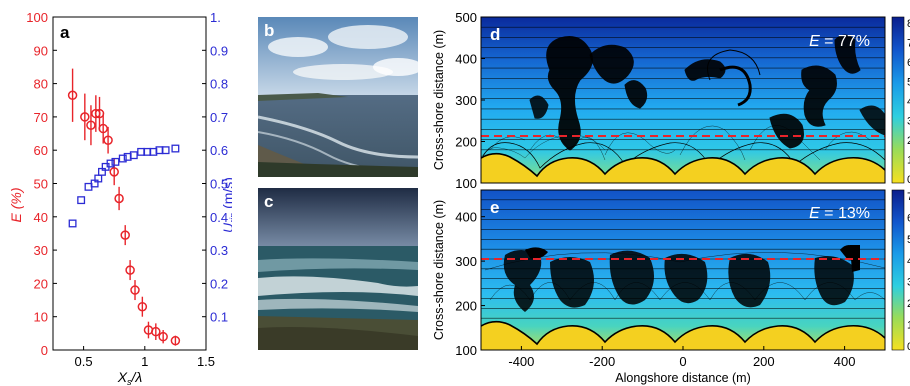 The height and width of the screenshot is (386, 910). Describe the element at coordinates (37, 17) in the screenshot. I see `a-ytick-left-label: 100` at that location.